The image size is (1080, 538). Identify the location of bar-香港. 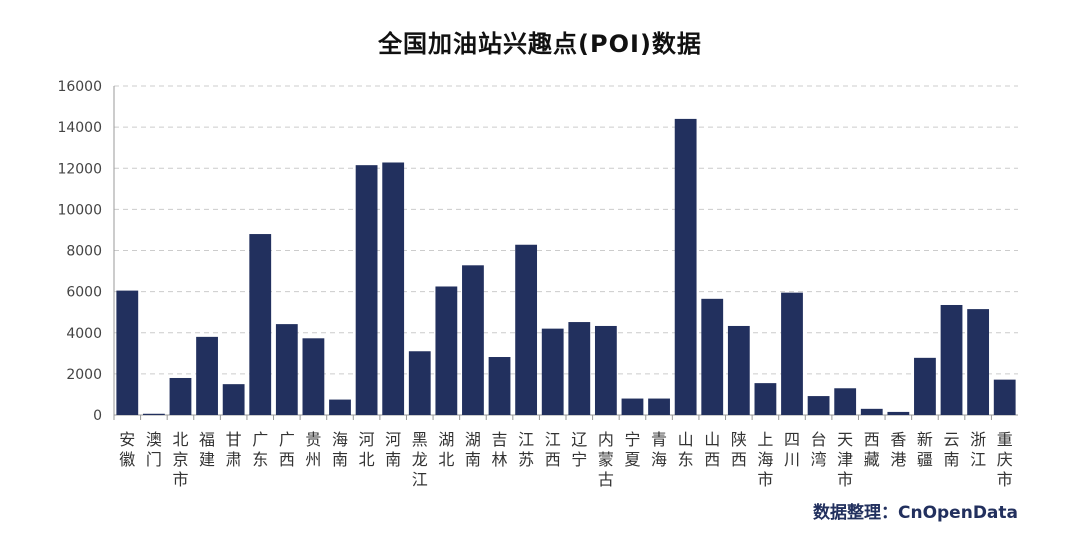
(898, 413).